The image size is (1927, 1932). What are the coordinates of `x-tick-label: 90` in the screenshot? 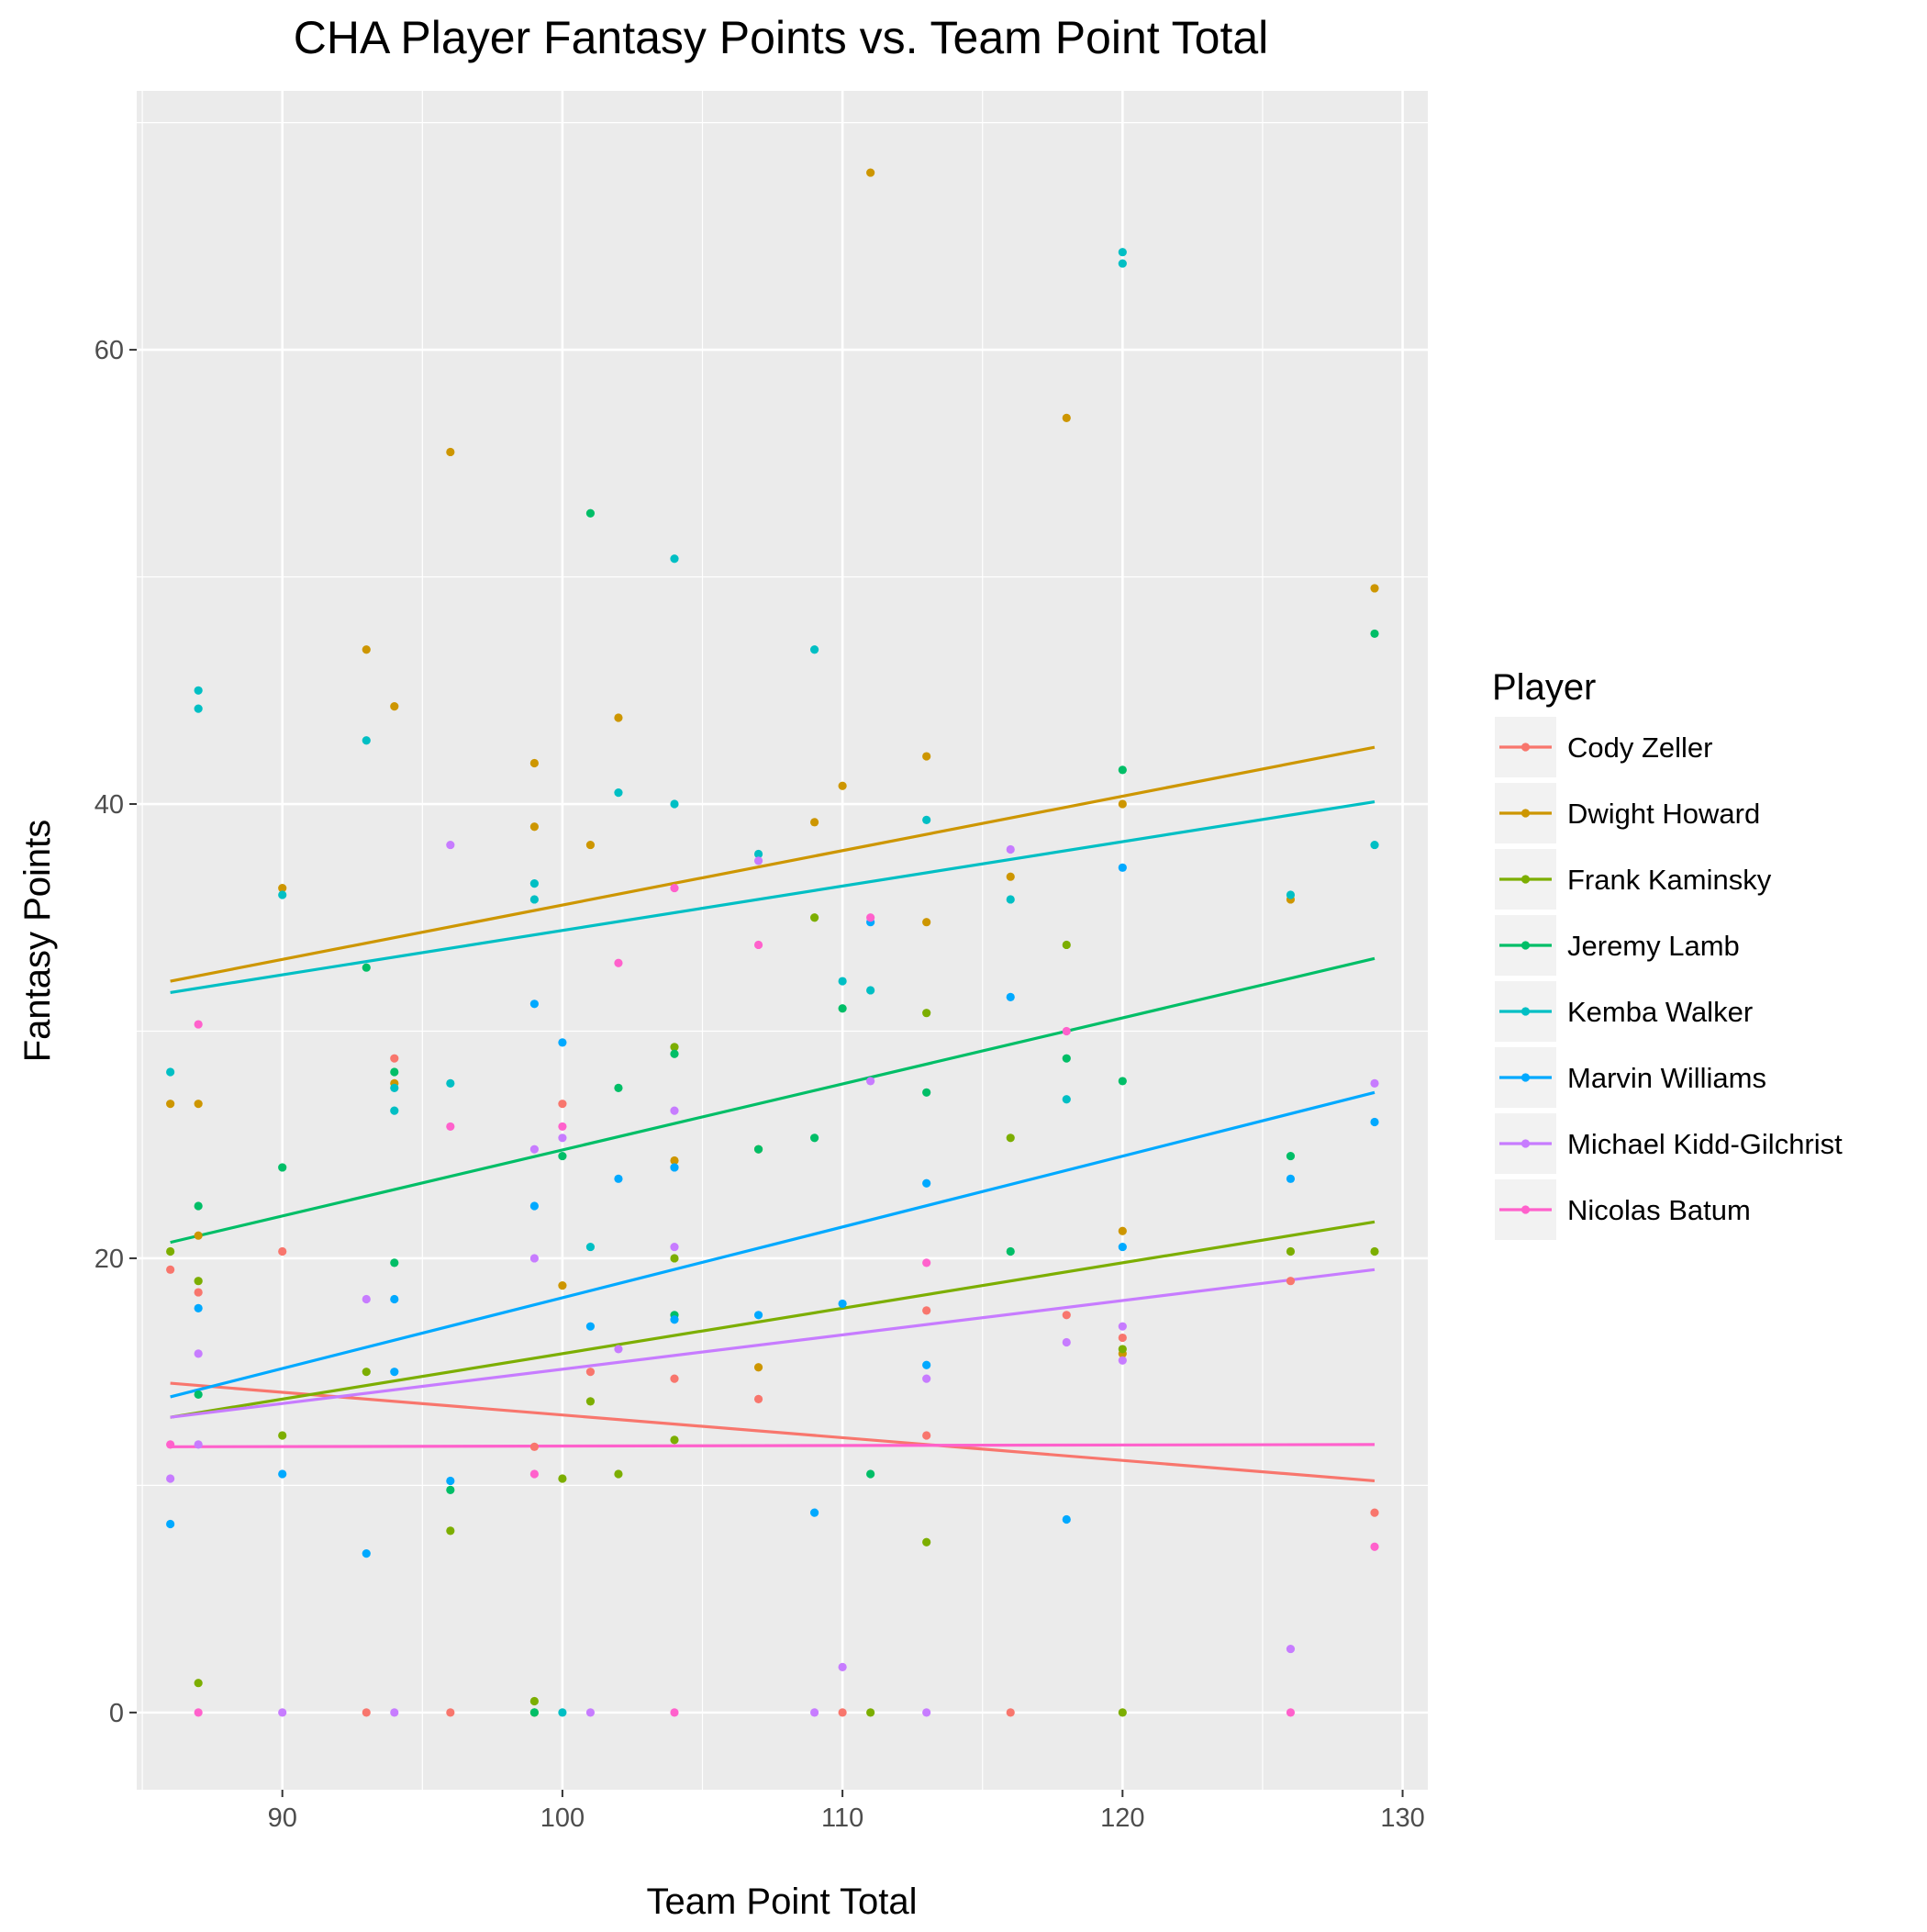 It's located at (282, 1818).